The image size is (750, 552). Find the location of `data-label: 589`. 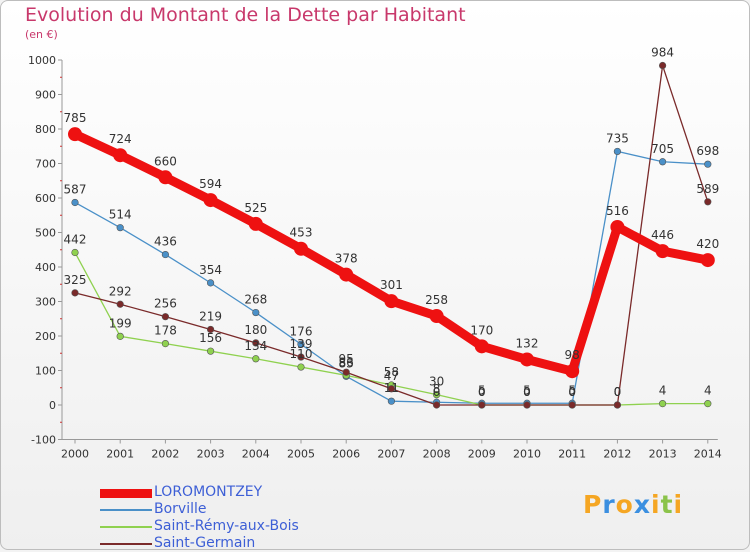

data-label: 589 is located at coordinates (707, 189).